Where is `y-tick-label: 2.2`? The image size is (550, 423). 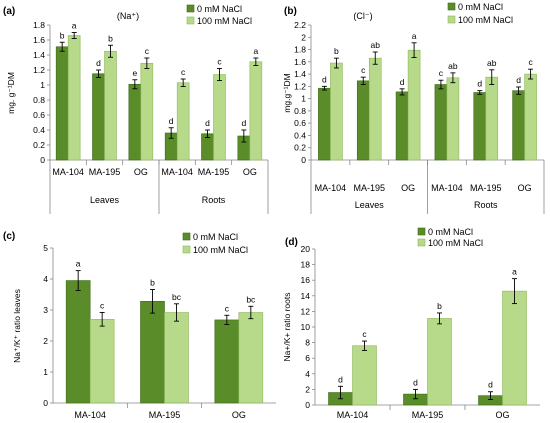
y-tick-label: 2.2 is located at coordinates (300, 25).